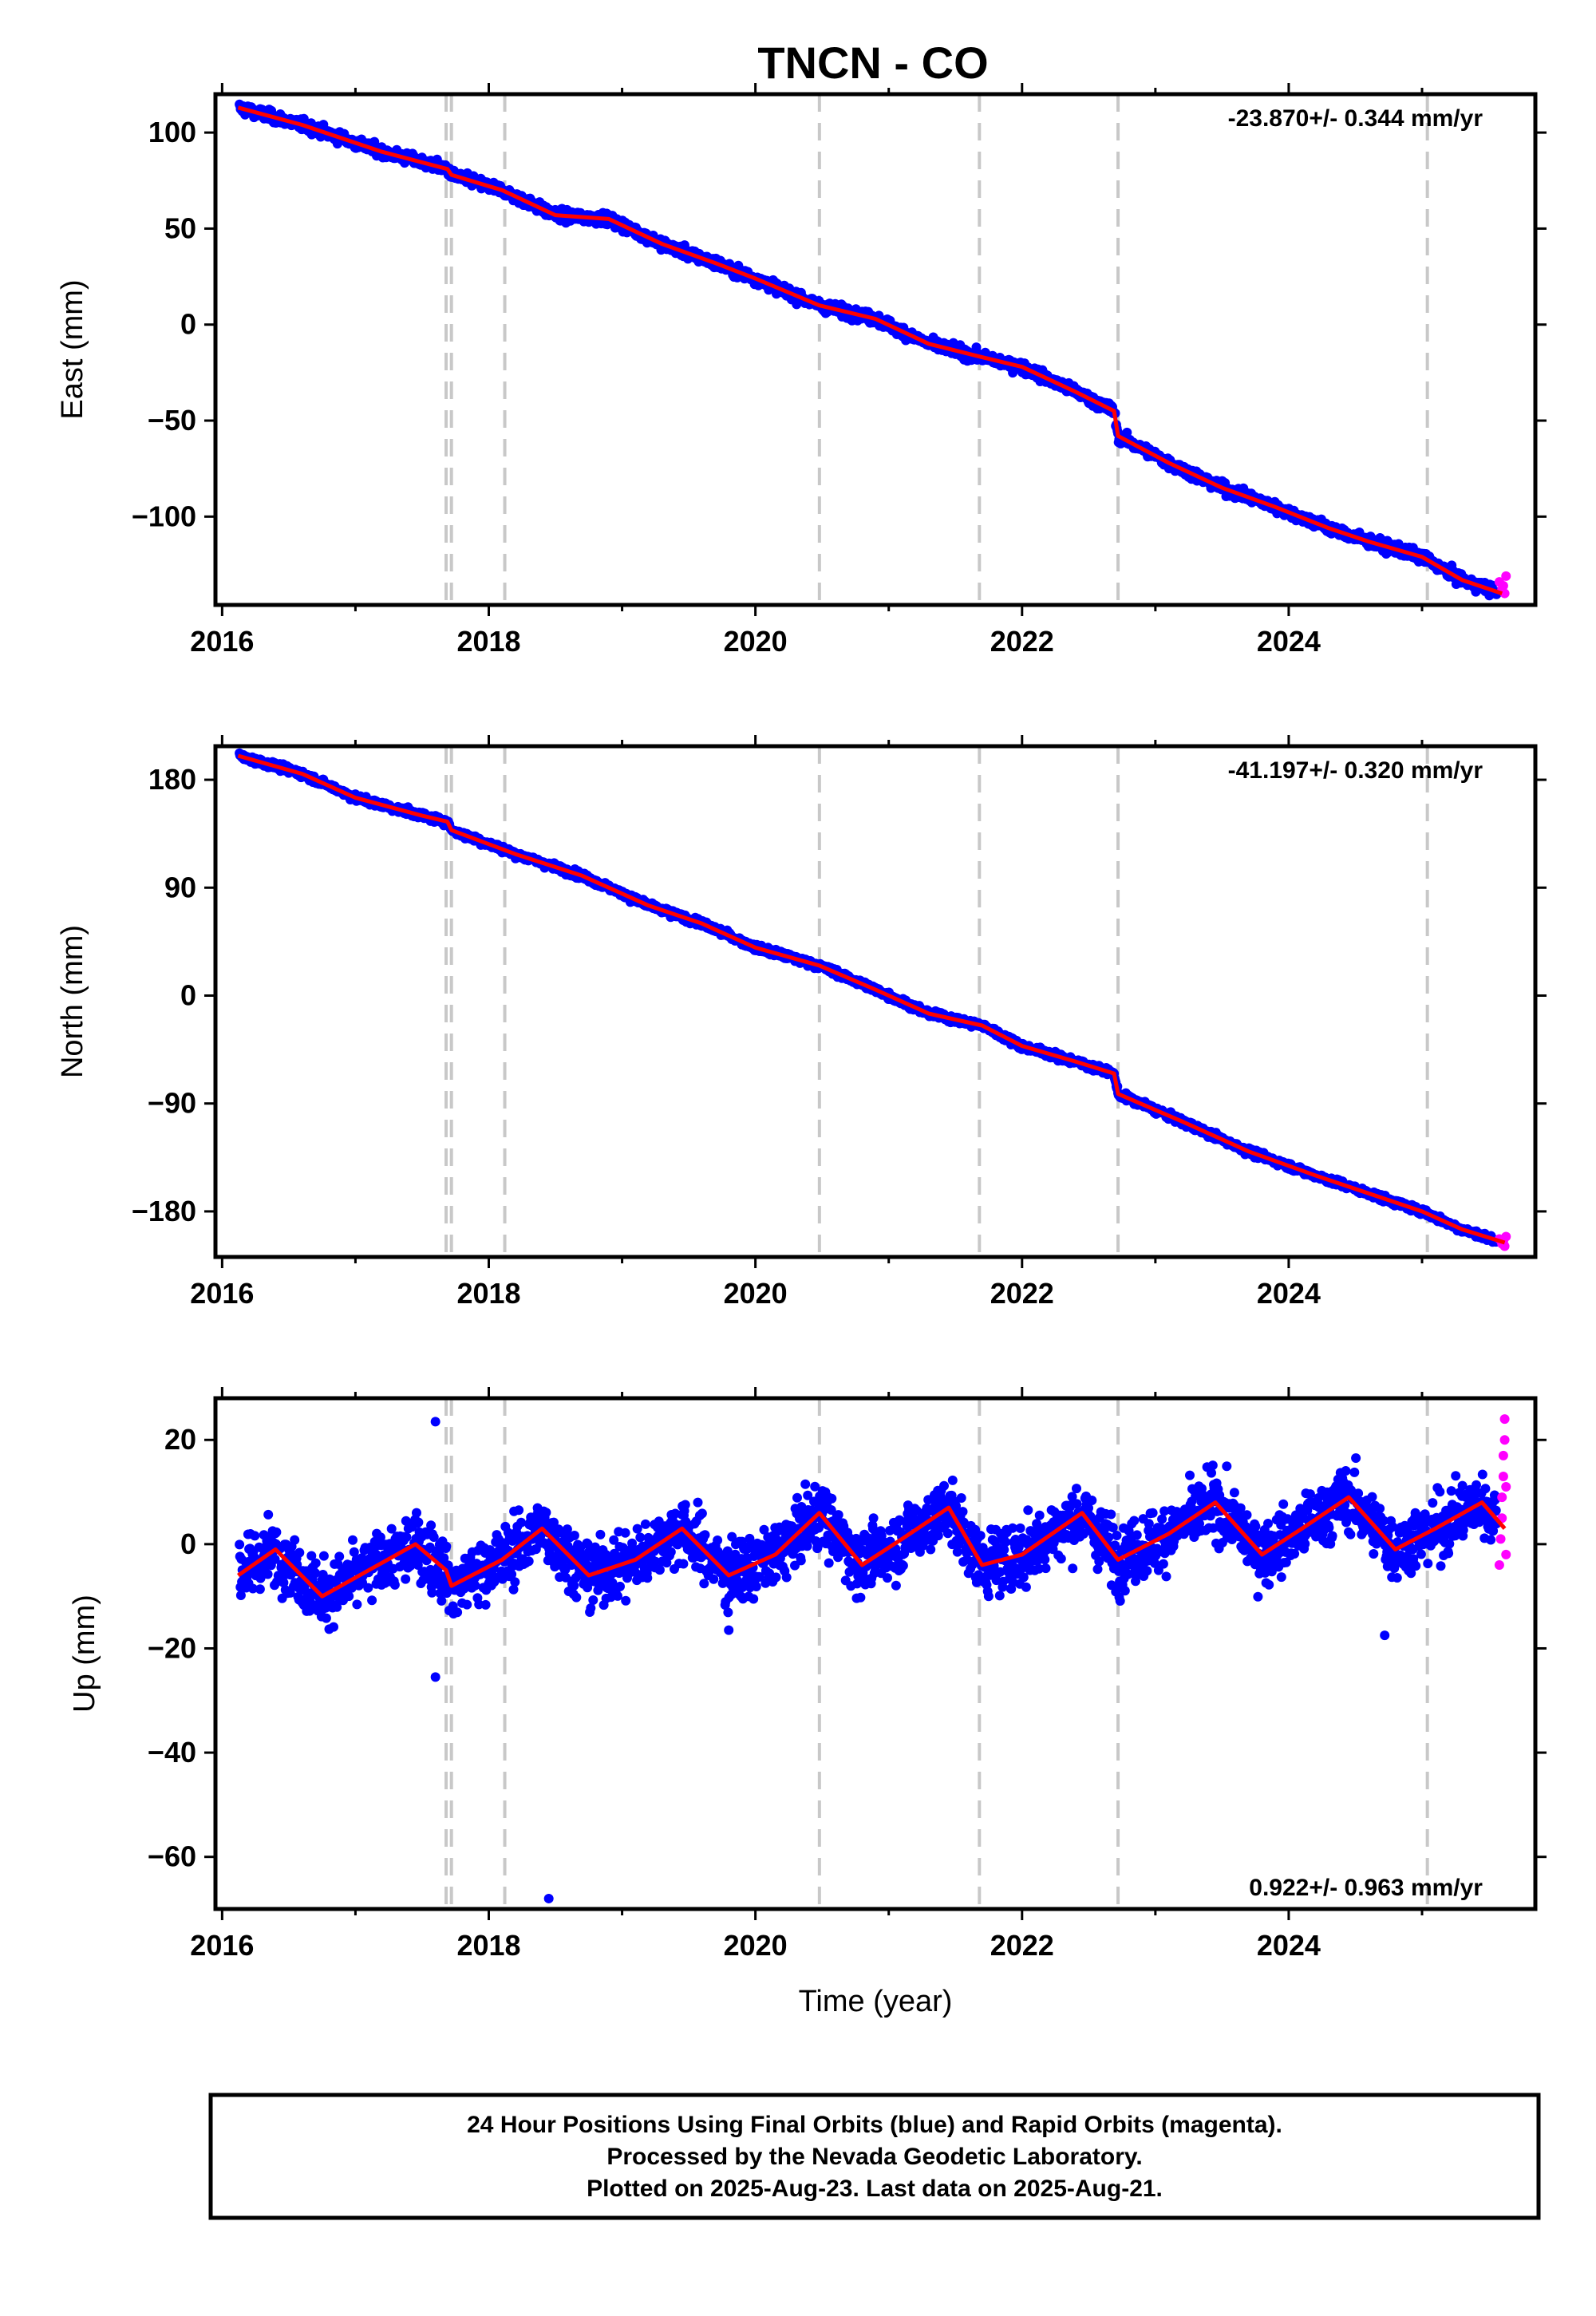 This screenshot has width=1596, height=2316. Describe the element at coordinates (873, 63) in the screenshot. I see `chart-title: TNCN - CO` at that location.